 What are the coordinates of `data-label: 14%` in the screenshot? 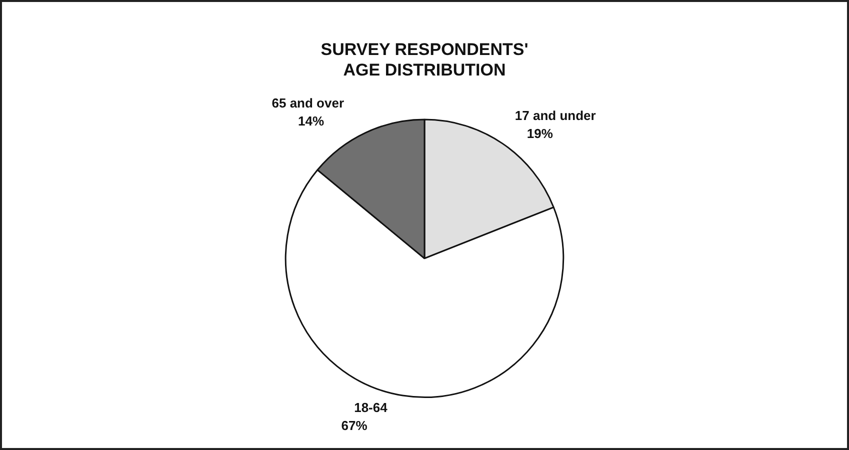 It's located at (311, 120).